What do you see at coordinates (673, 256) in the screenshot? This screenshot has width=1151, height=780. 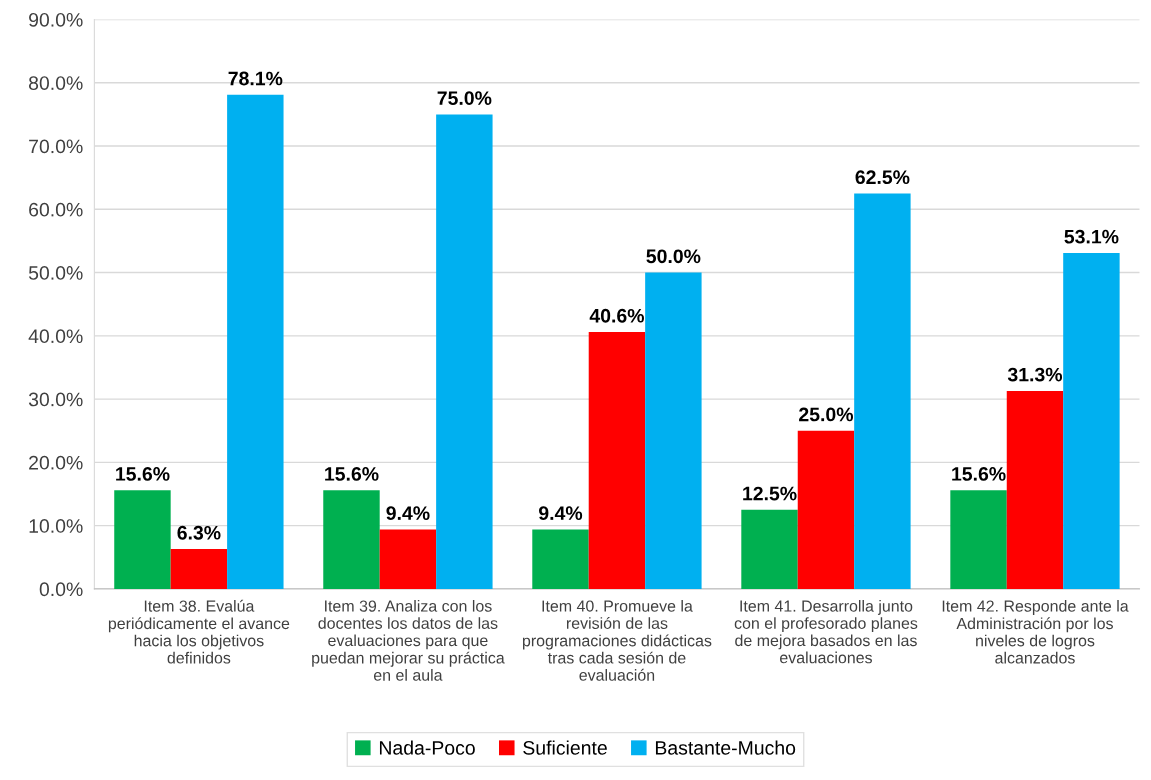 I see `data-label: 50.0%` at bounding box center [673, 256].